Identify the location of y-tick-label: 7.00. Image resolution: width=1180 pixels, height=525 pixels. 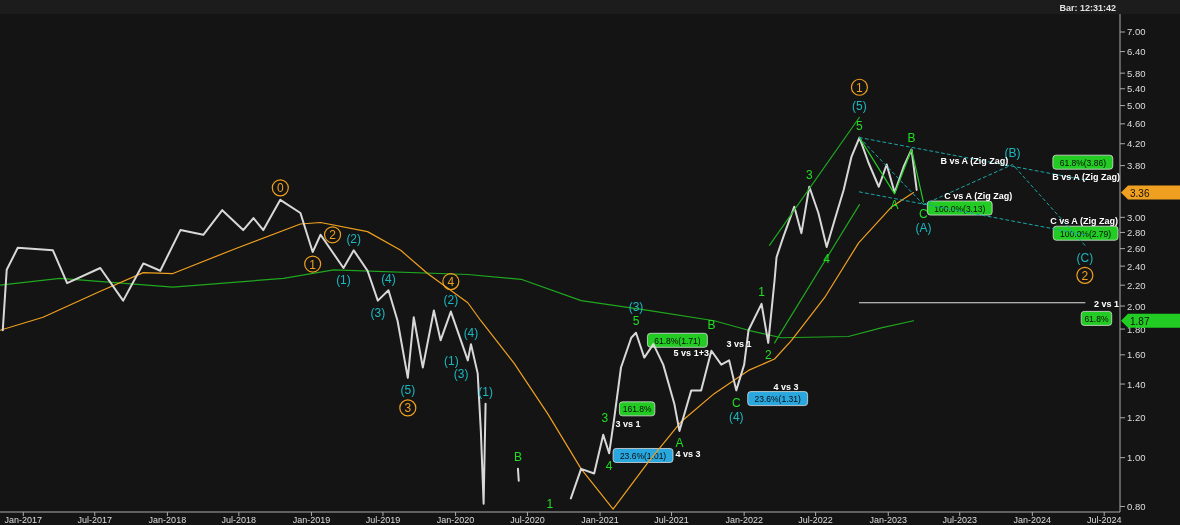
(1136, 32).